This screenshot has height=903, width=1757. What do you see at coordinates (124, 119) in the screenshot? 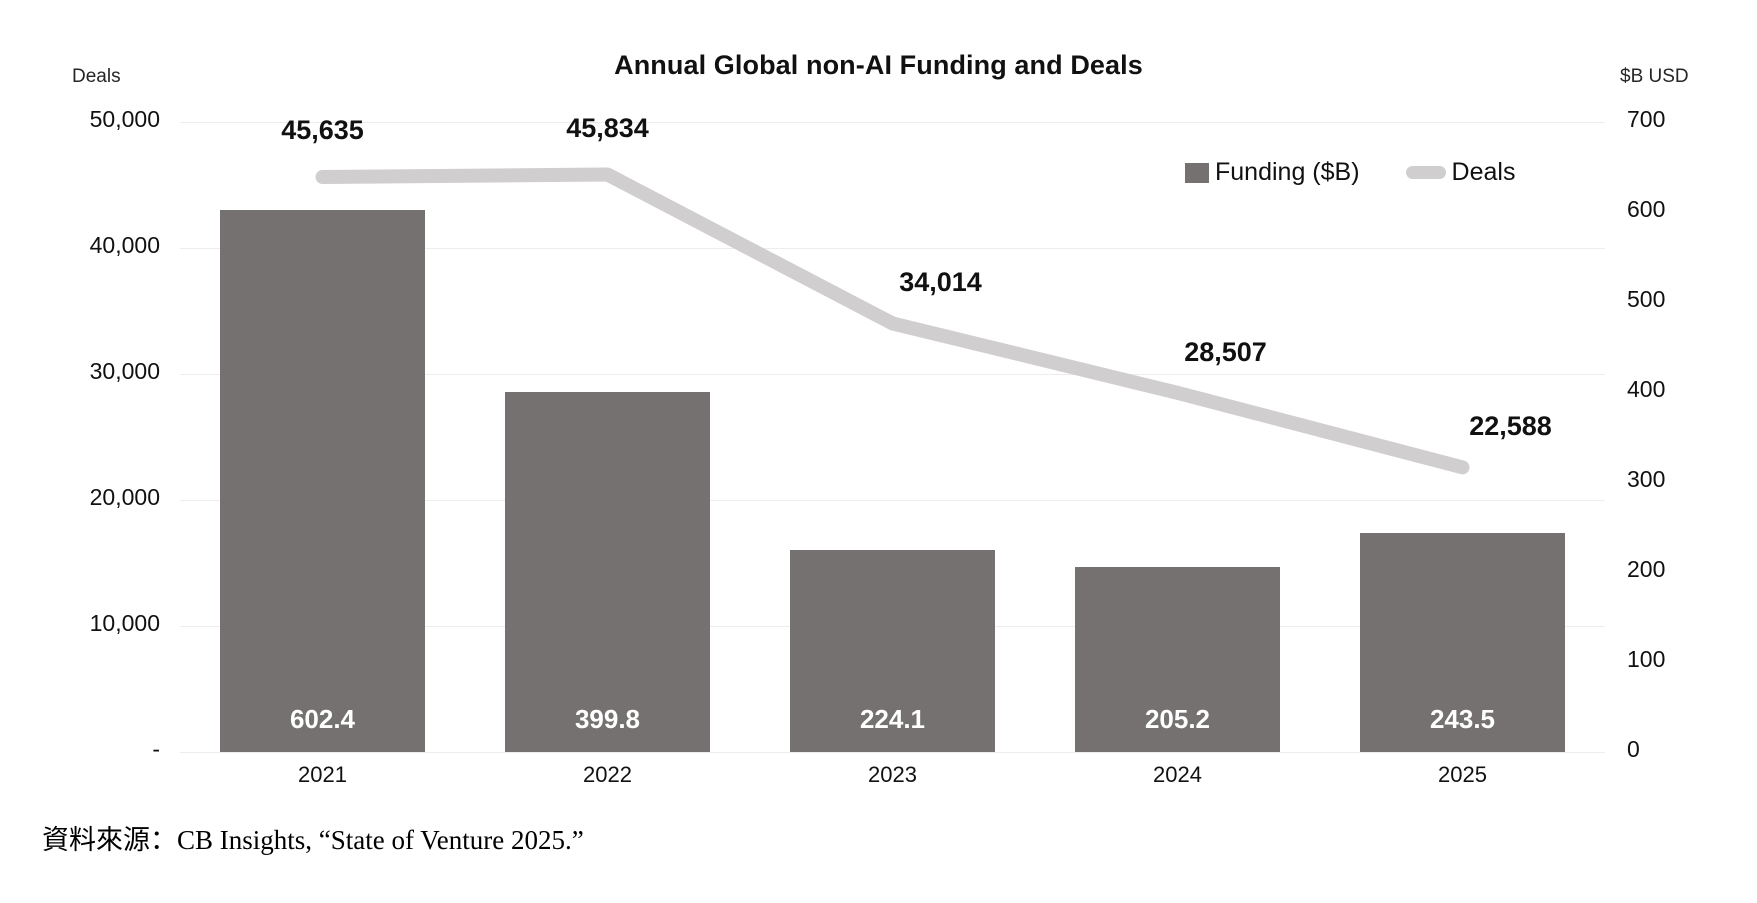
I see `left-axis-tick: 50,000` at bounding box center [124, 119].